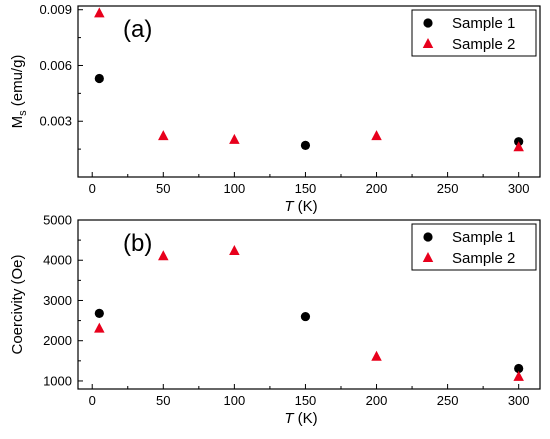 The width and height of the screenshot is (550, 439). What do you see at coordinates (17, 321) in the screenshot?
I see `y-axis-label-main: Coercivity` at bounding box center [17, 321].